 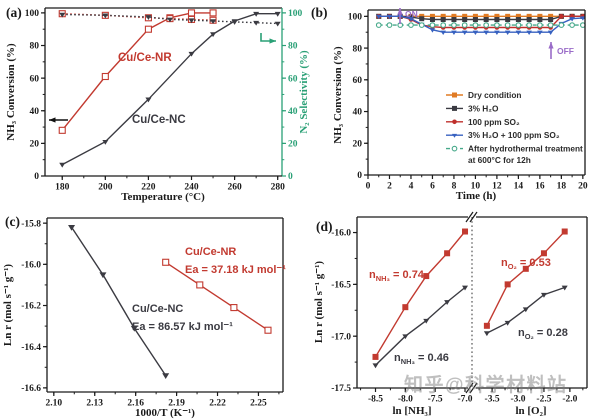 I want to click on svg-text: (b), so click(x=319, y=12).